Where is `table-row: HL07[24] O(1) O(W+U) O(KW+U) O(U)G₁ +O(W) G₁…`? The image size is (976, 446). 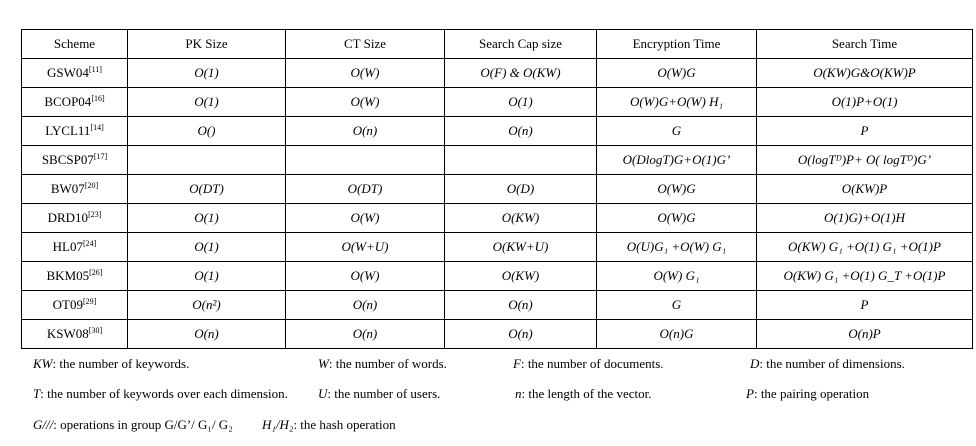 table-row: HL07[24] O(1) O(W+U) O(KW+U) O(U)G₁ +O(W) G₁… is located at coordinates (497, 247).